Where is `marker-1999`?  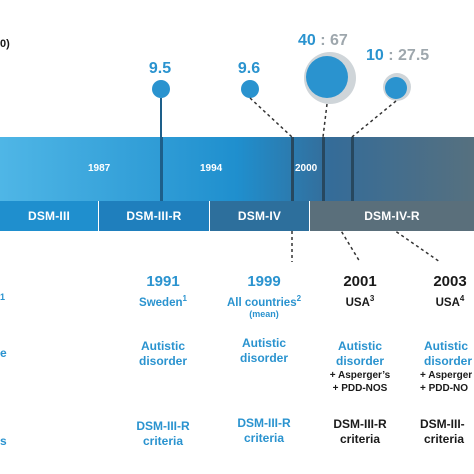 marker-1999 is located at coordinates (292, 169).